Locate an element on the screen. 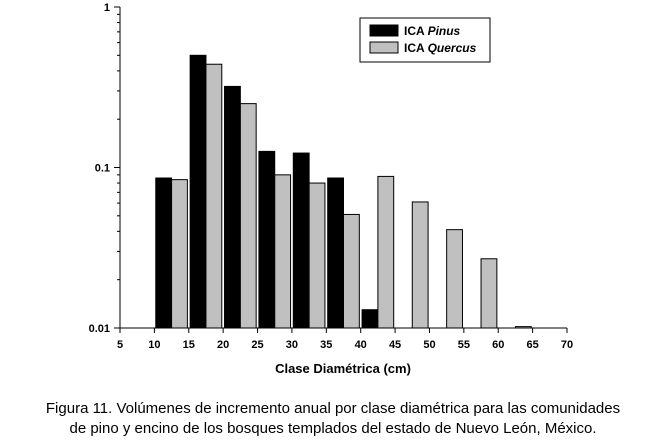  x-tick-label-30: 30 is located at coordinates (292, 345).